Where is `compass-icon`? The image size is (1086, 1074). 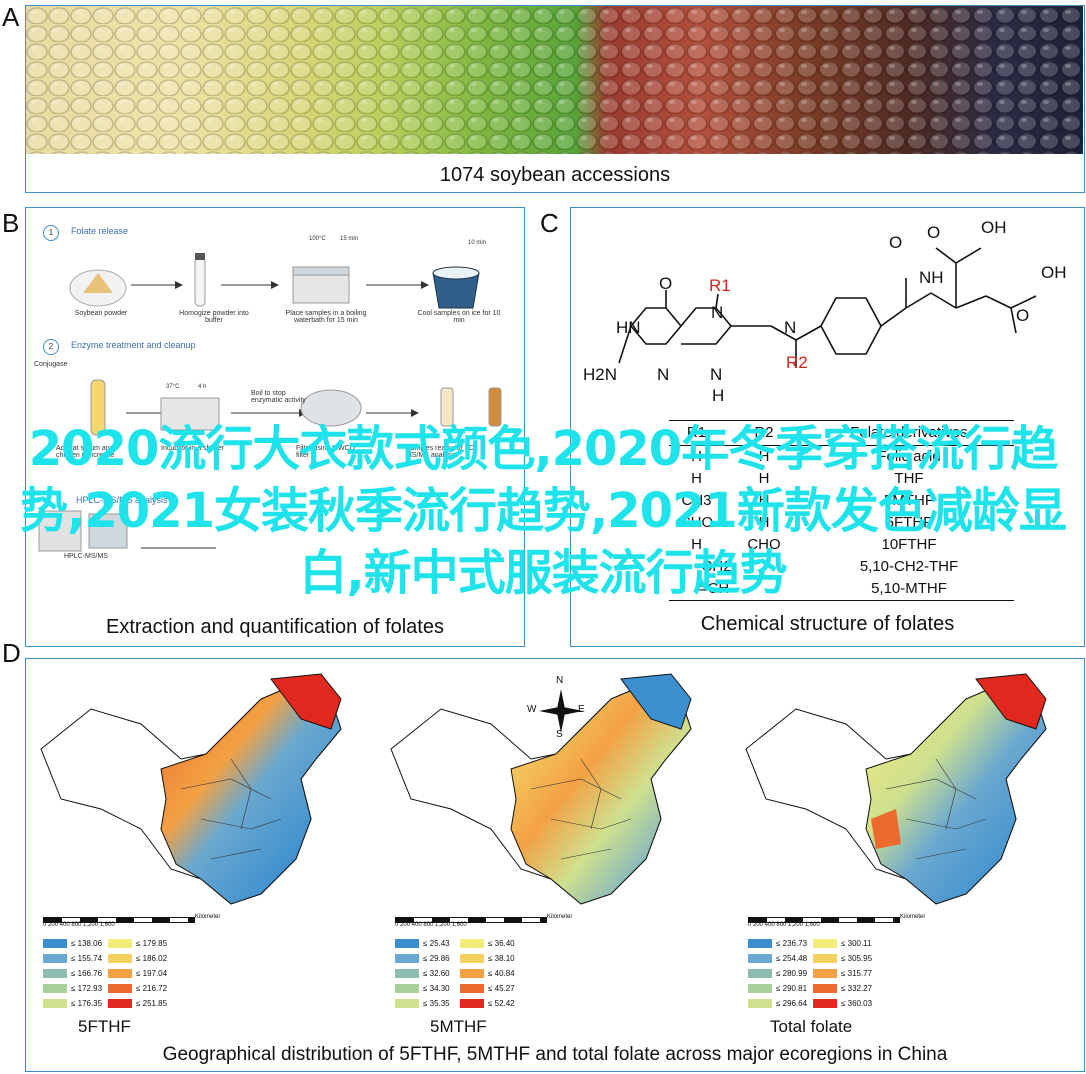
compass-icon is located at coordinates (561, 711).